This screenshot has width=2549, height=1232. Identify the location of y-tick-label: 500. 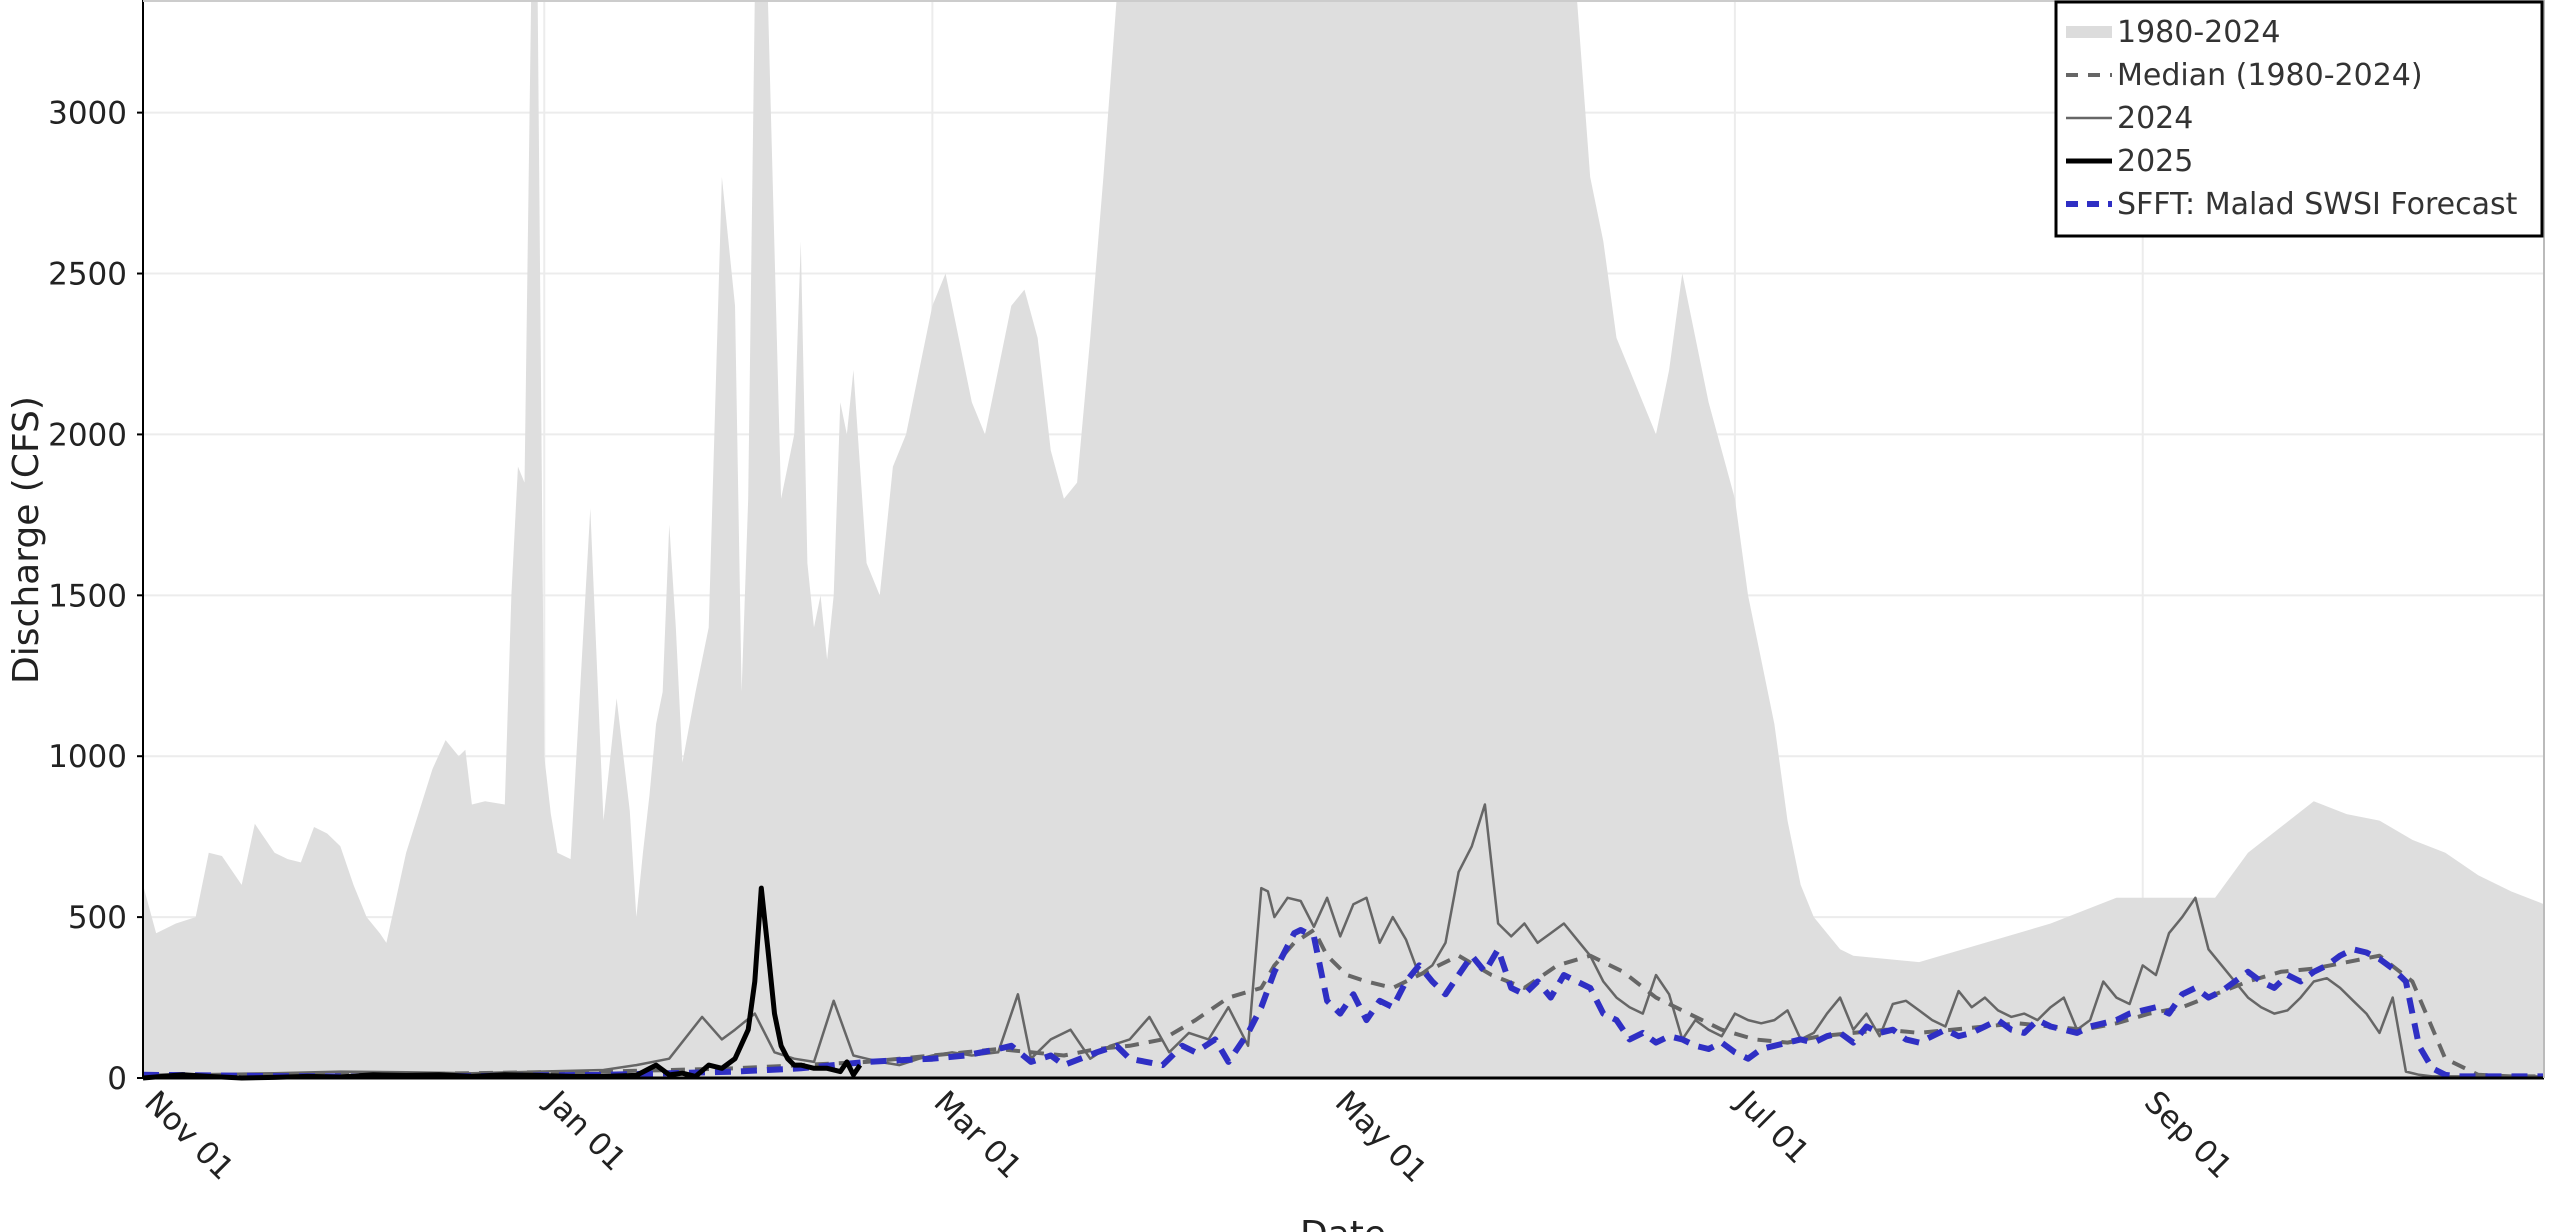
(97, 918).